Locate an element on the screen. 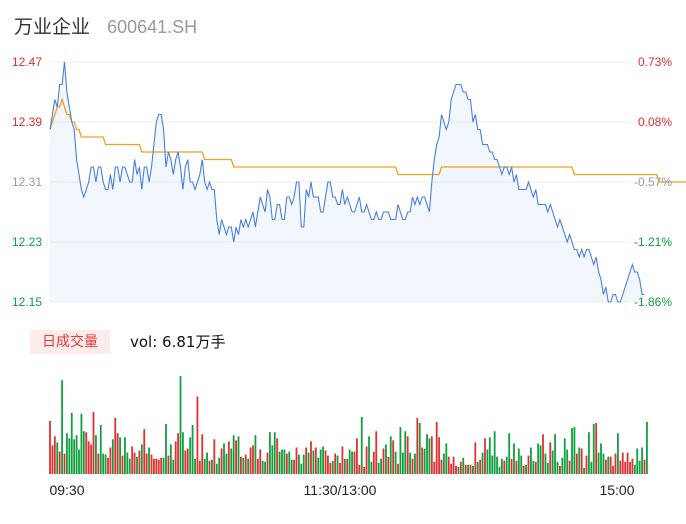 This screenshot has height=524, width=686. stock-name: 万业企业 is located at coordinates (52, 27).